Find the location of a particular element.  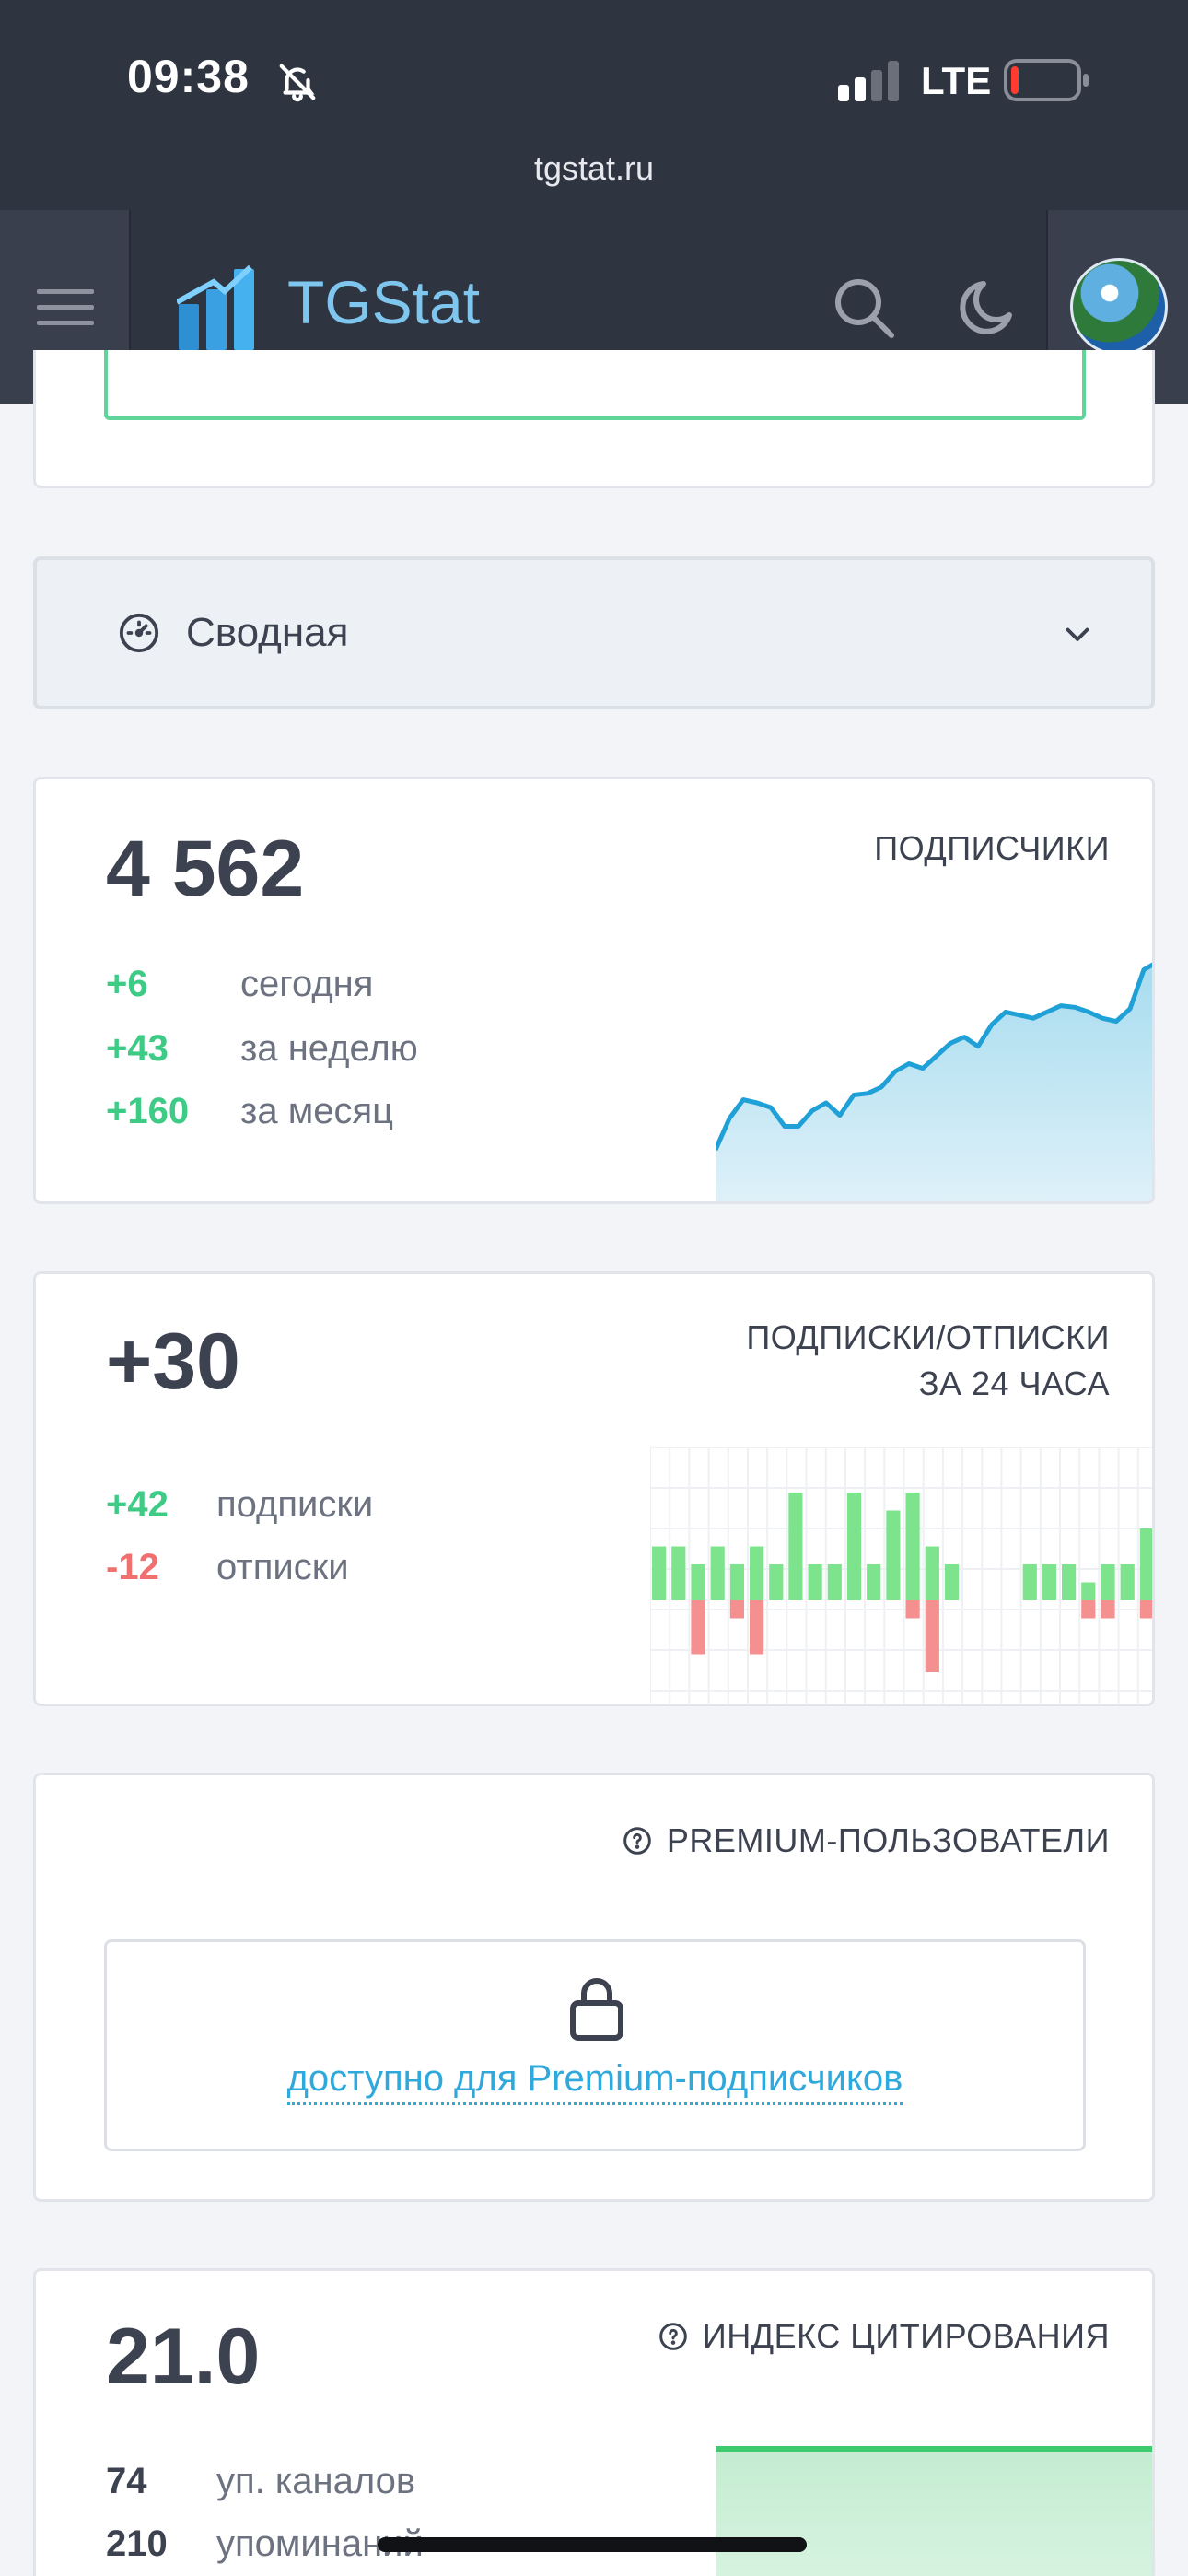

flow-label: ПОДПИСКИ/ОТПИСКИ ЗА 24 ЧАСА is located at coordinates (928, 1361).